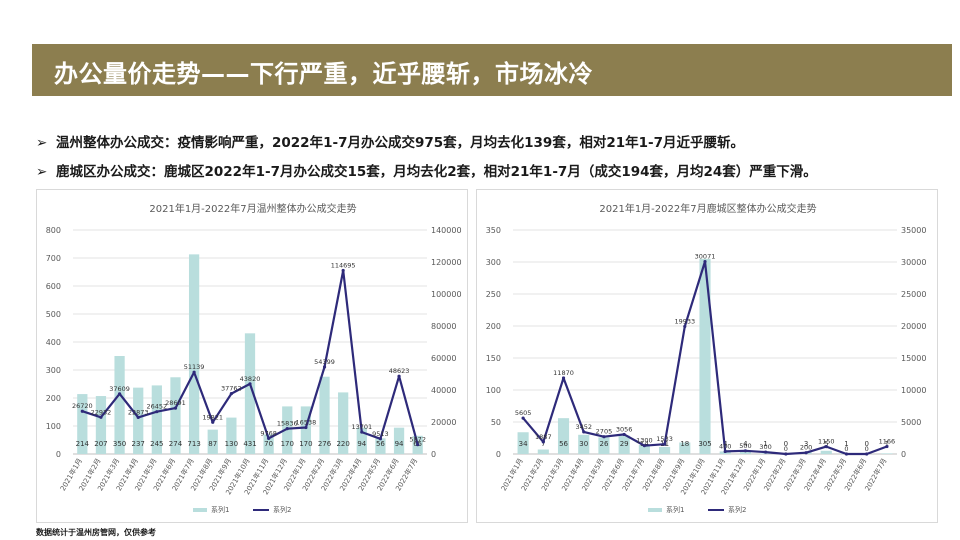 Image resolution: width=960 pixels, height=540 pixels. What do you see at coordinates (492, 70) in the screenshot?
I see `header-bar: 办公量价走势——下行严重，近乎腰斩，市场冰冷` at bounding box center [492, 70].